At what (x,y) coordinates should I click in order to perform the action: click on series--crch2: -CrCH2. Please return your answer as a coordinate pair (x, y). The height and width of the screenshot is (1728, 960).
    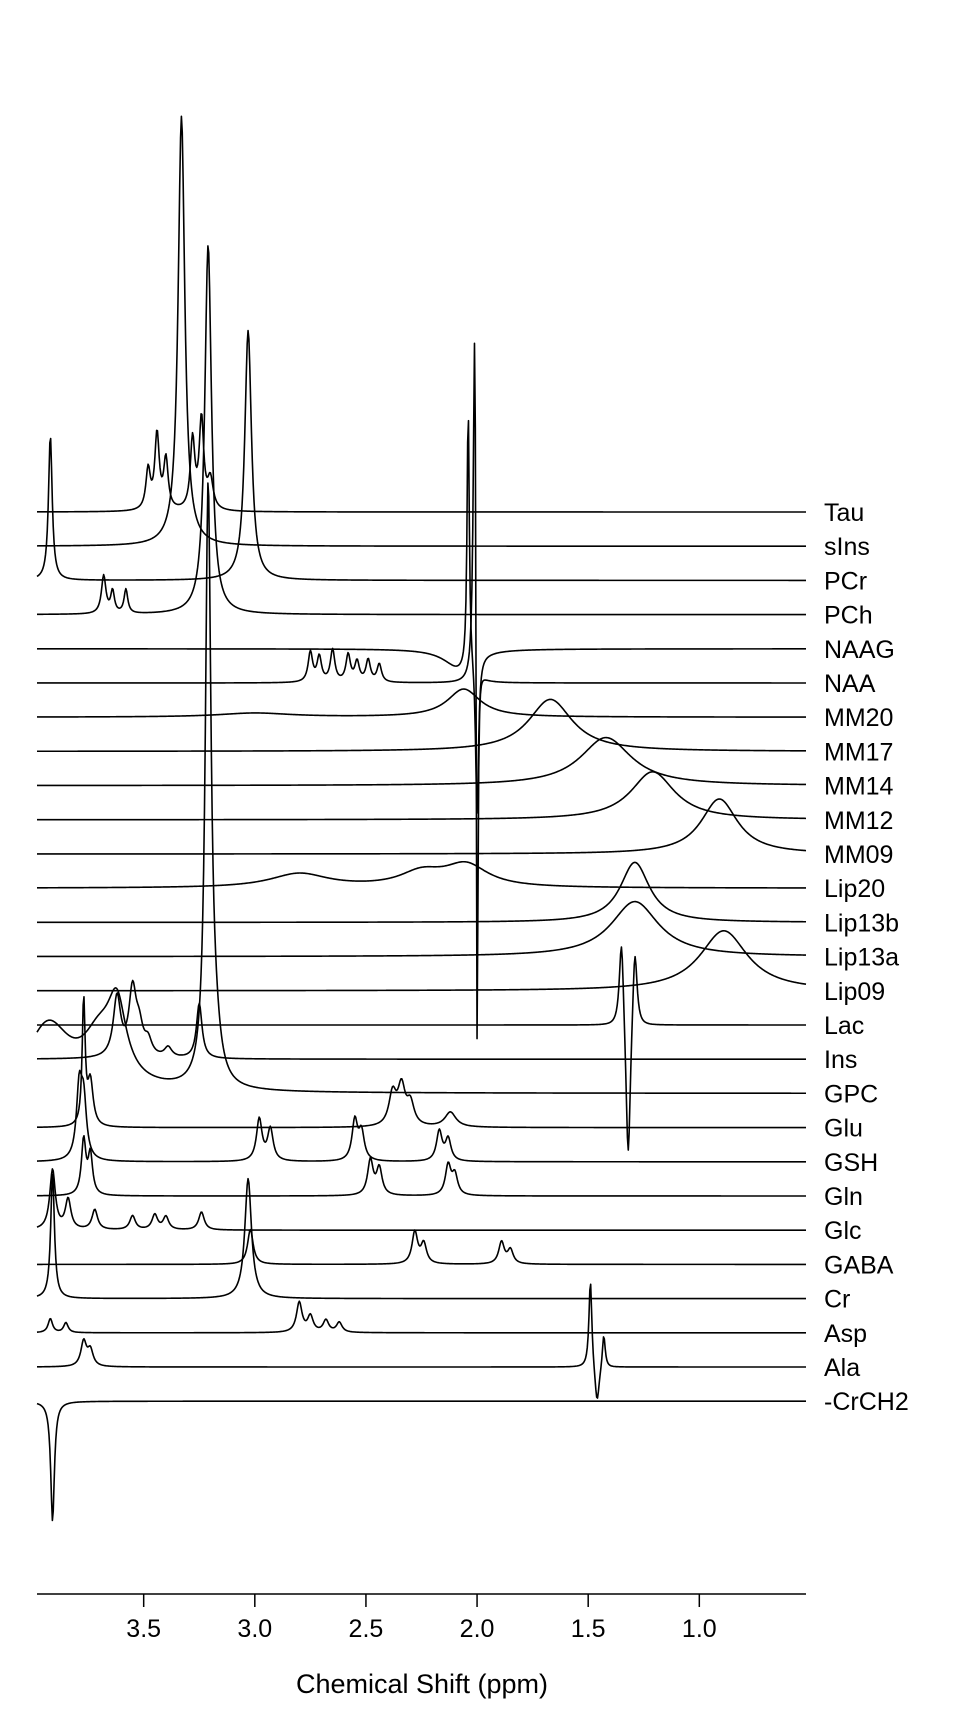
    Looking at the image, I should click on (472, 1455).